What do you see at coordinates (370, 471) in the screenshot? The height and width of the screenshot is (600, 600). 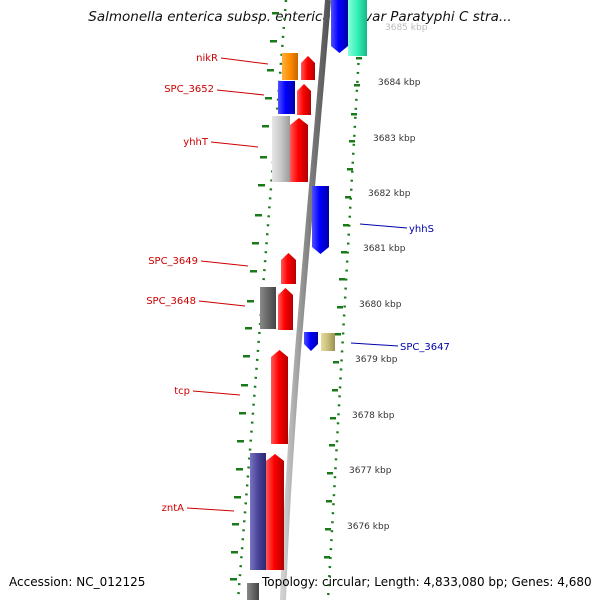 I see `scale-label: 3677 kbp` at bounding box center [370, 471].